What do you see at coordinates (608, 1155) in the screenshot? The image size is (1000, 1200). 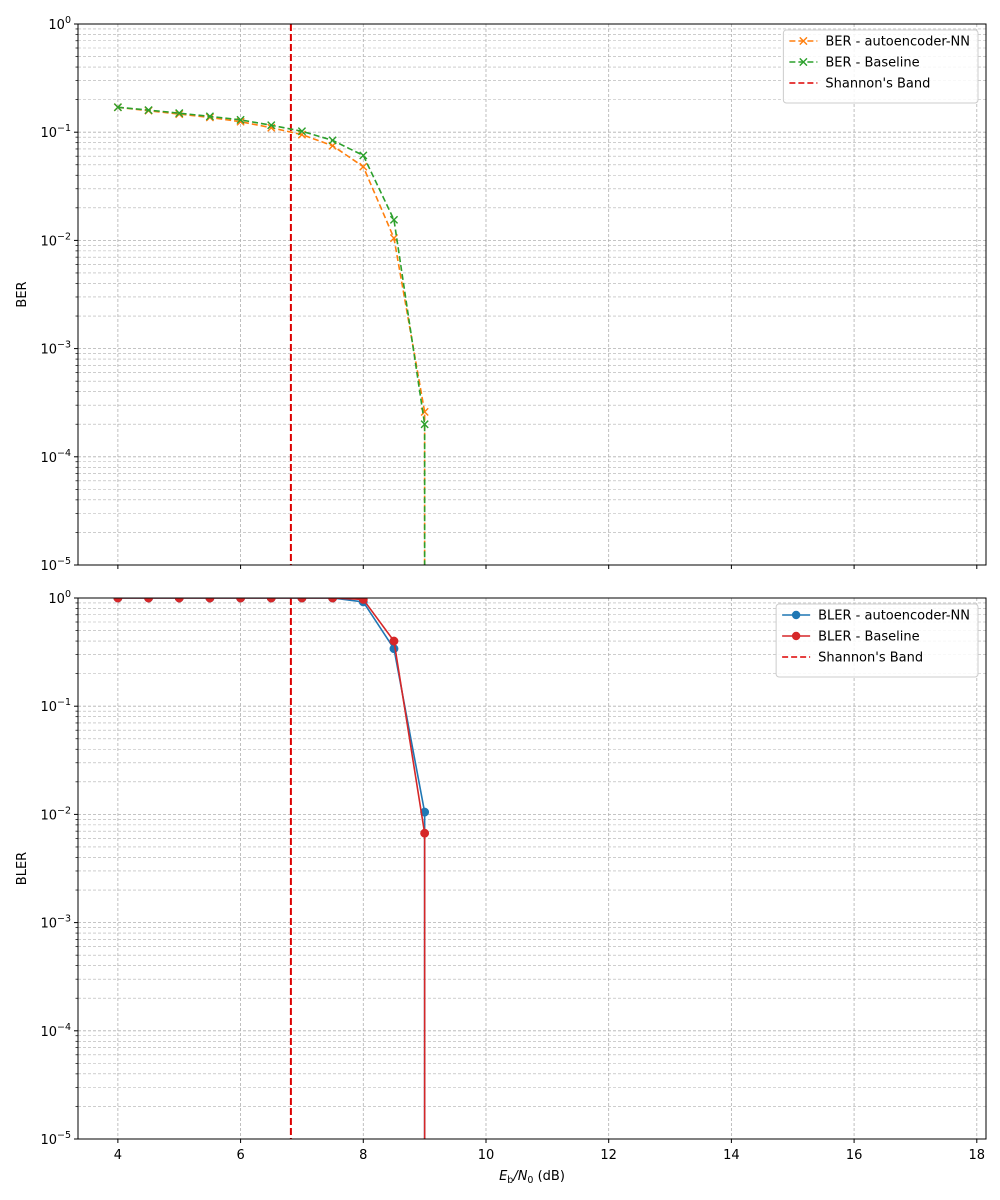 I see `x-tick-label: 12` at bounding box center [608, 1155].